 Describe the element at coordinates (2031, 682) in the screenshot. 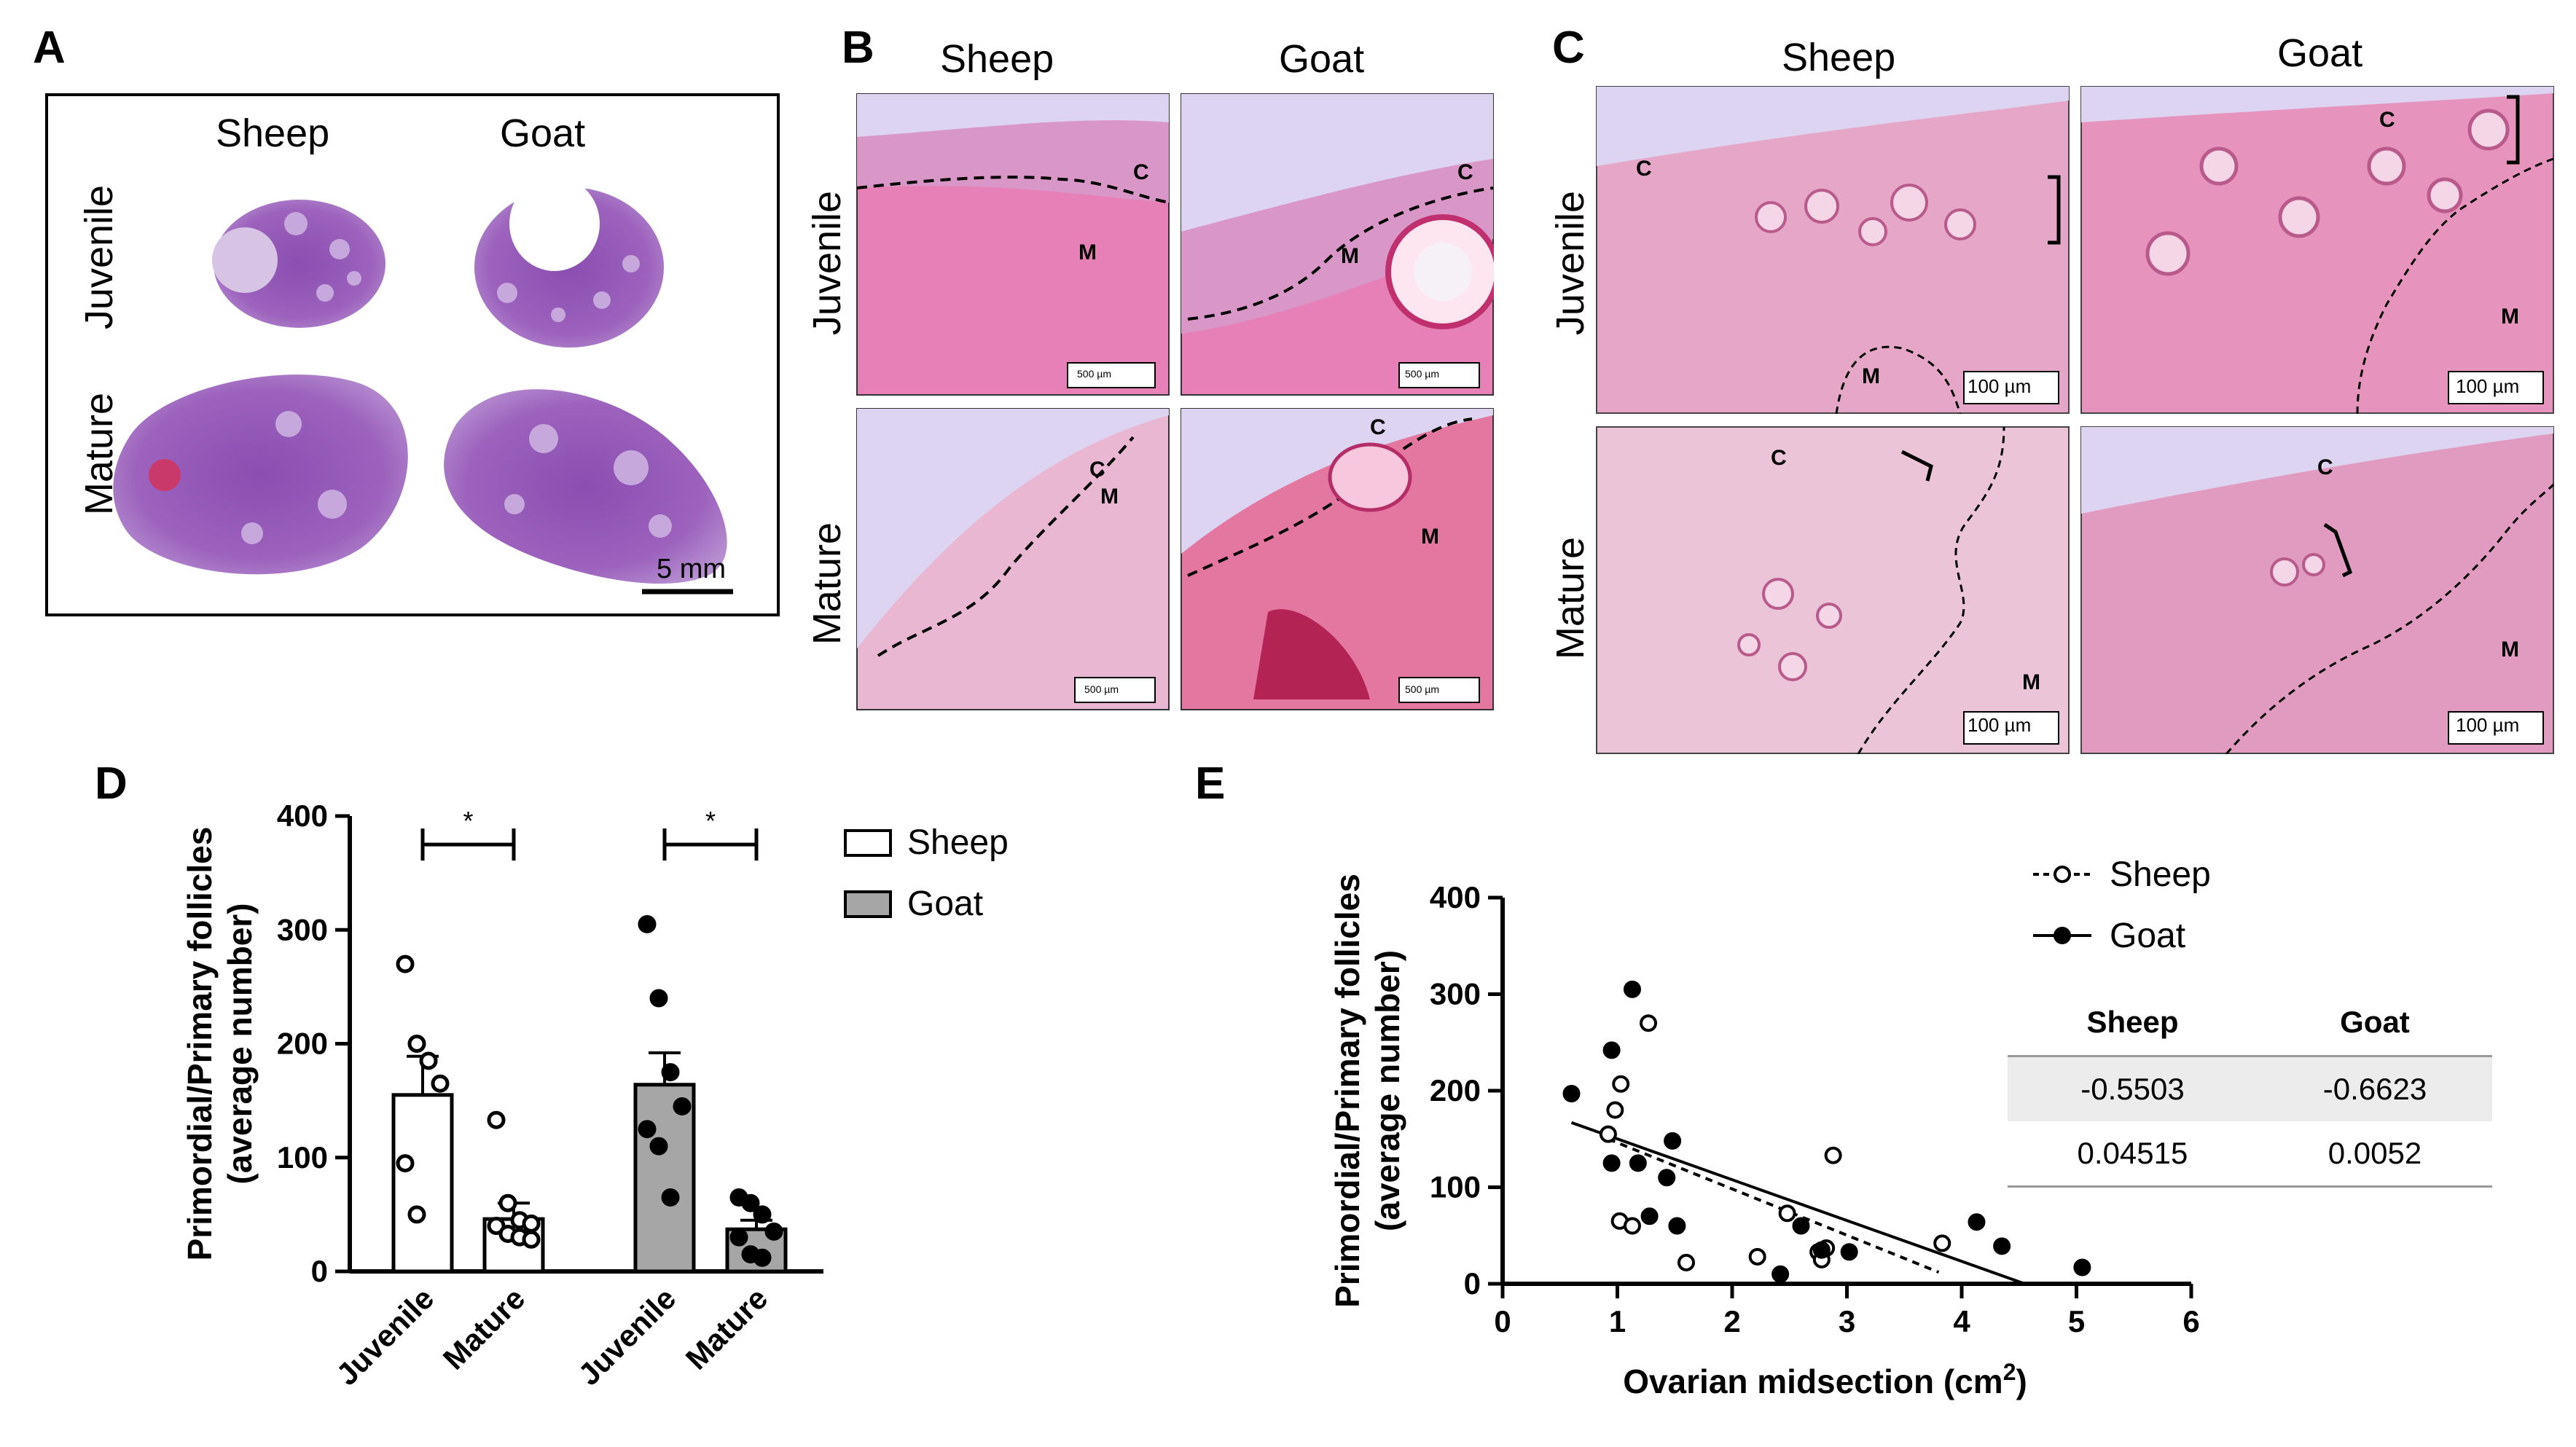

I see `panel-c-m-3: M` at that location.